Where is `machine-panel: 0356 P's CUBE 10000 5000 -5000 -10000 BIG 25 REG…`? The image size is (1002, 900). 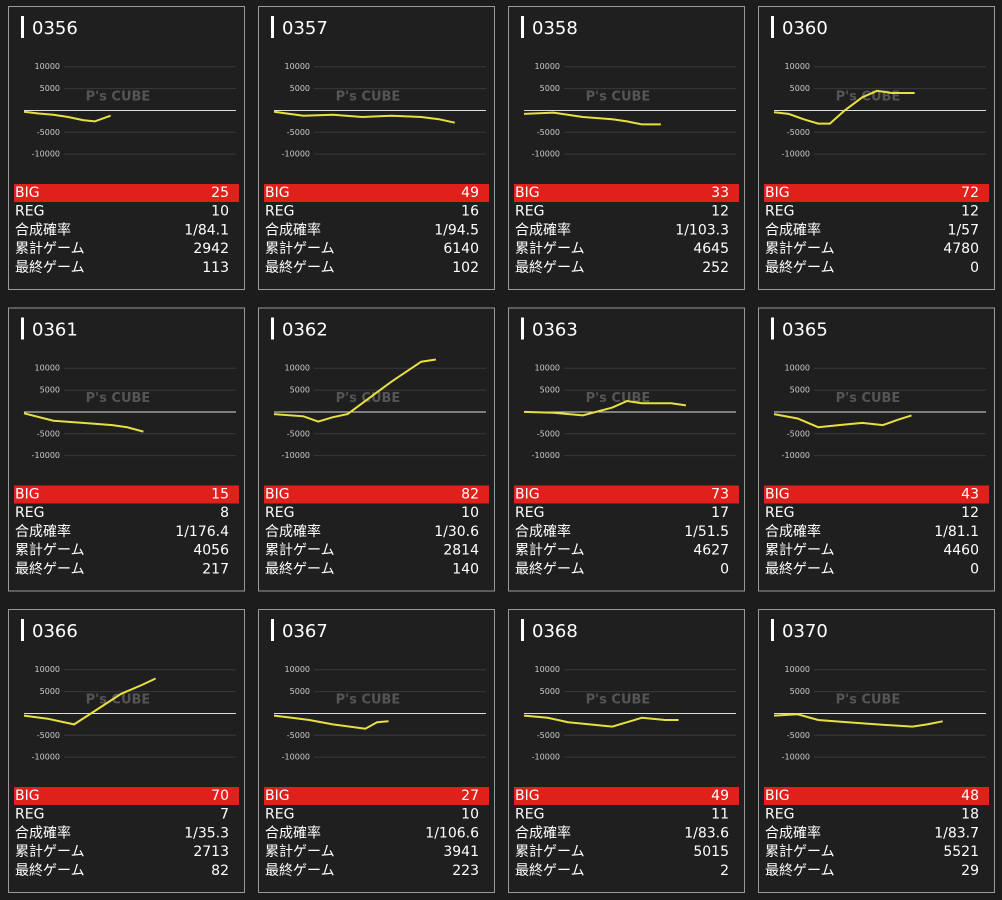
machine-panel: 0356 P's CUBE 10000 5000 -5000 -10000 BIG 25 REG… is located at coordinates (126, 148).